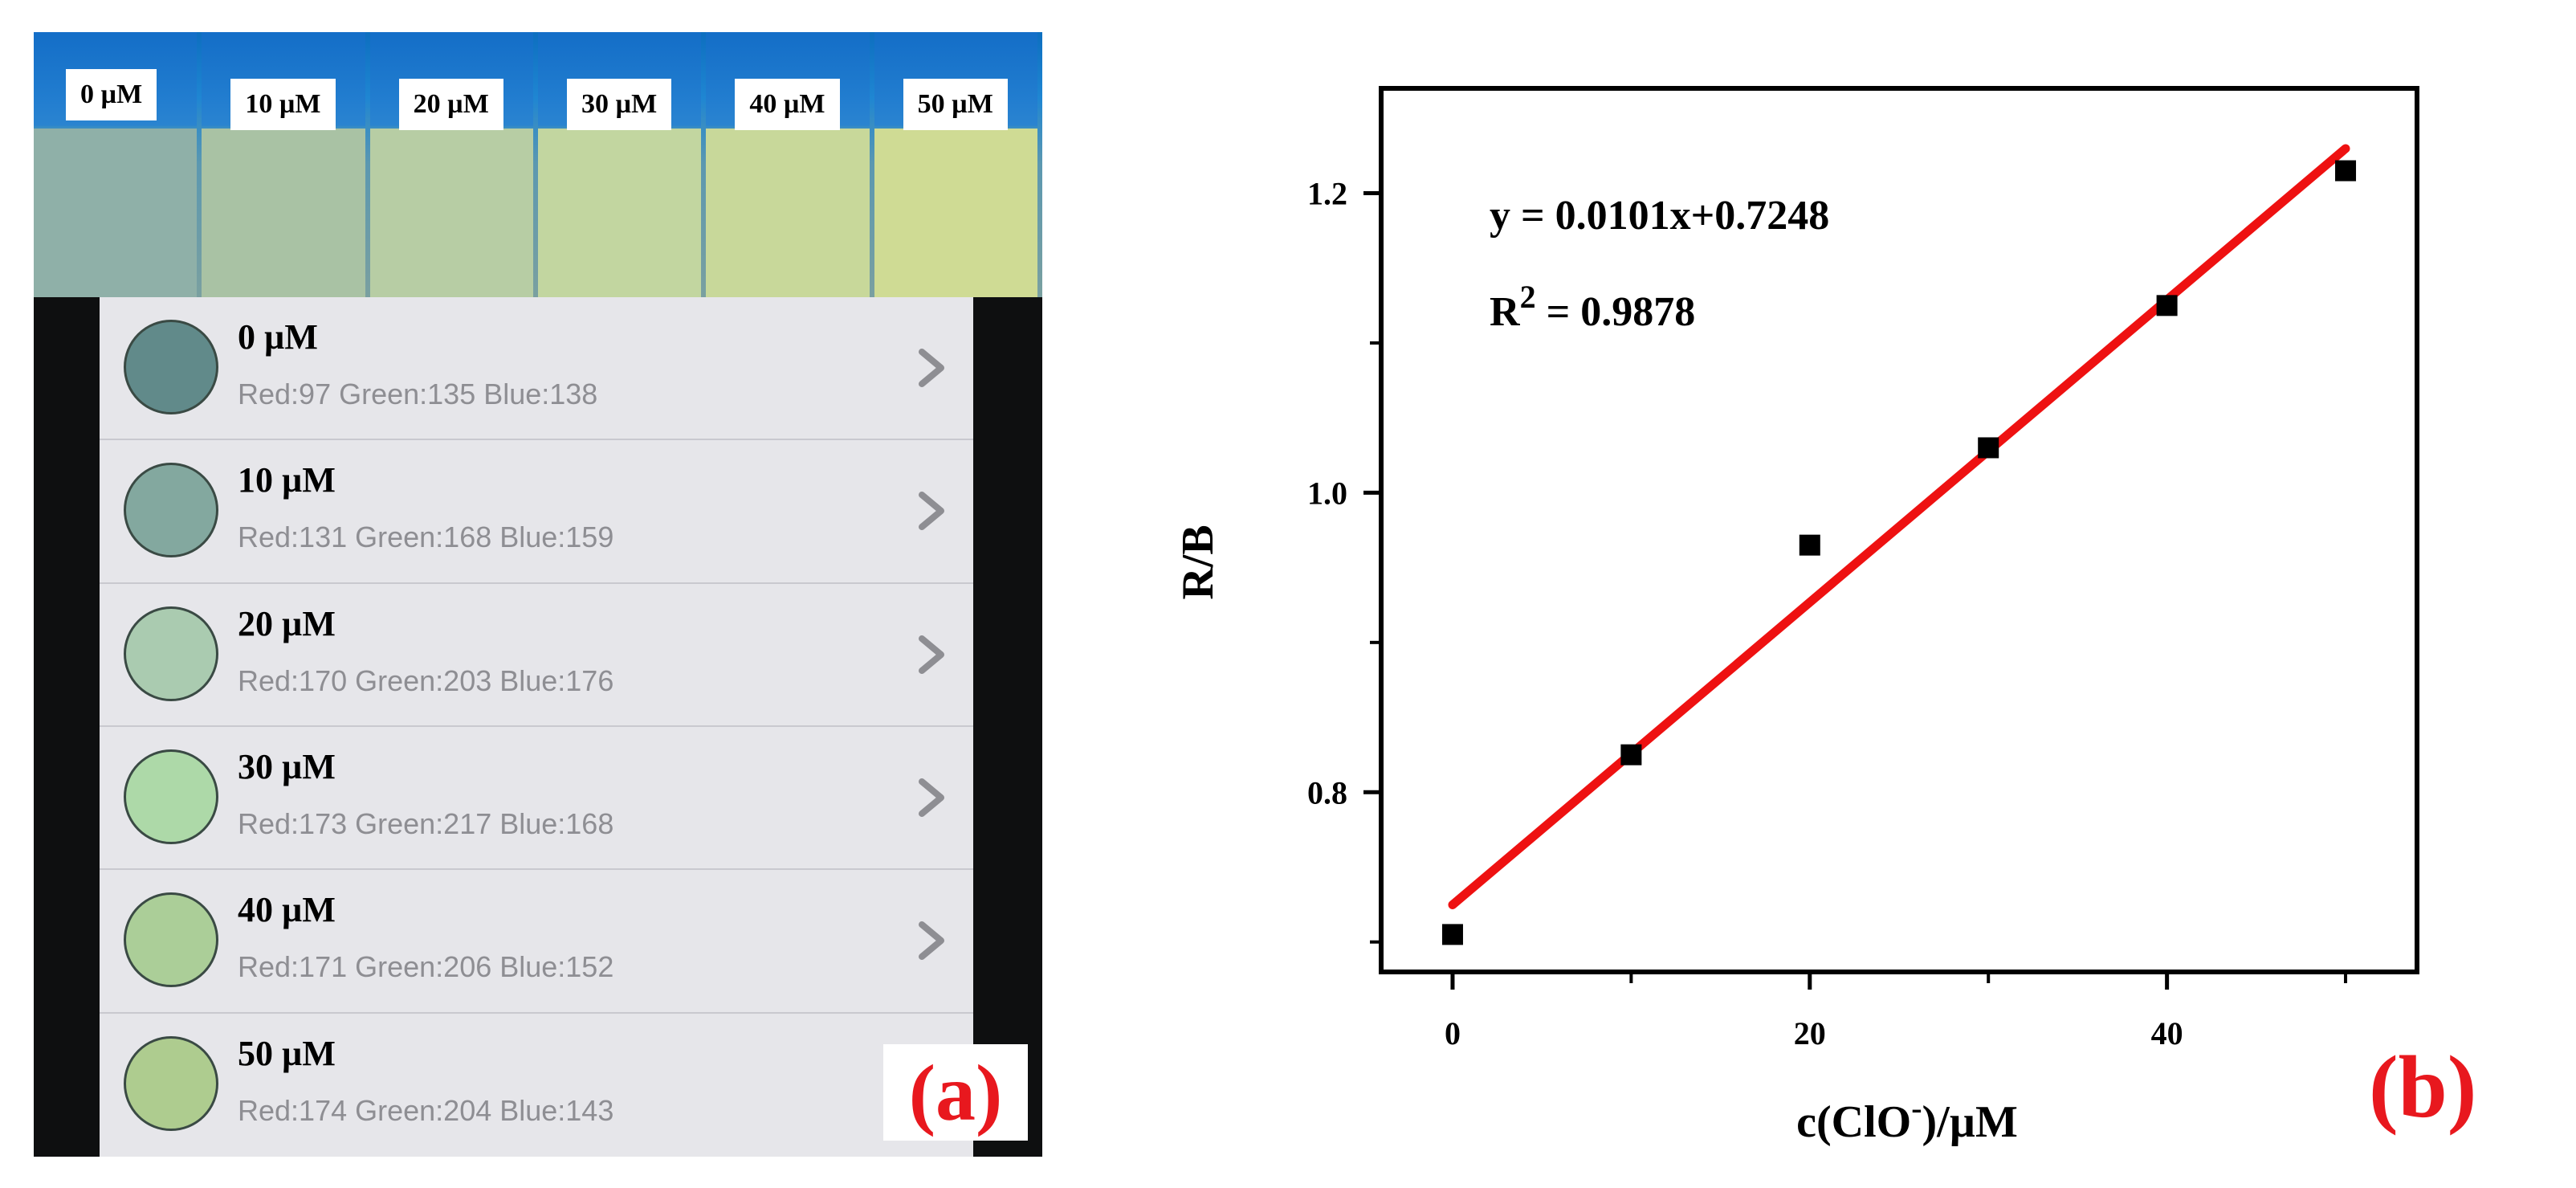 The image size is (2576, 1188). I want to click on concentration-label: 20 µM, so click(287, 623).